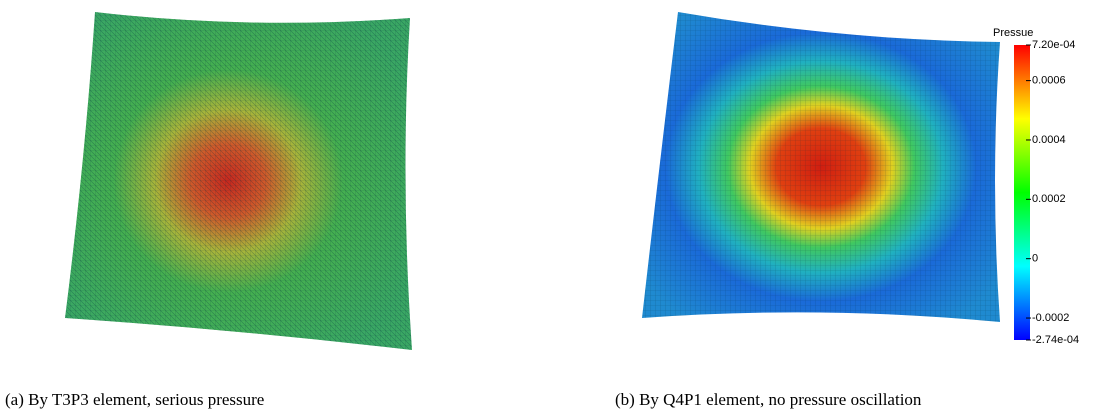  I want to click on tick-label: 0, so click(1035, 259).